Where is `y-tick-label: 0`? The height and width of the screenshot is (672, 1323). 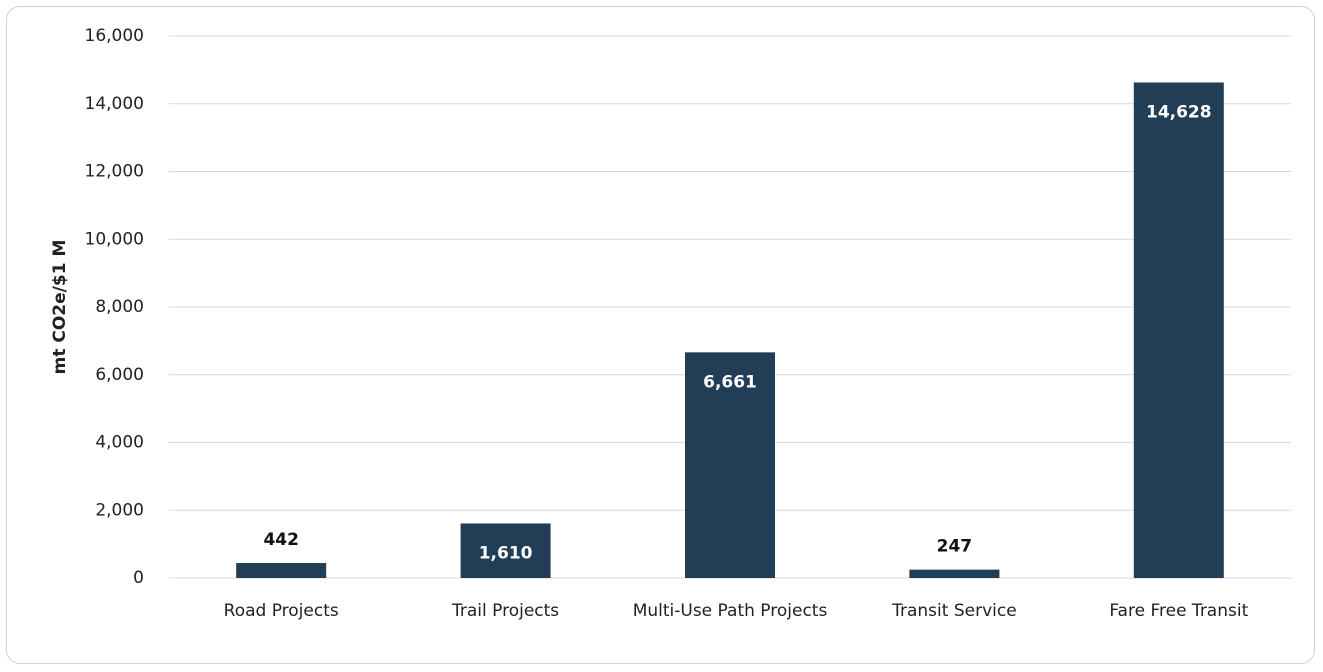
y-tick-label: 0 is located at coordinates (138, 578).